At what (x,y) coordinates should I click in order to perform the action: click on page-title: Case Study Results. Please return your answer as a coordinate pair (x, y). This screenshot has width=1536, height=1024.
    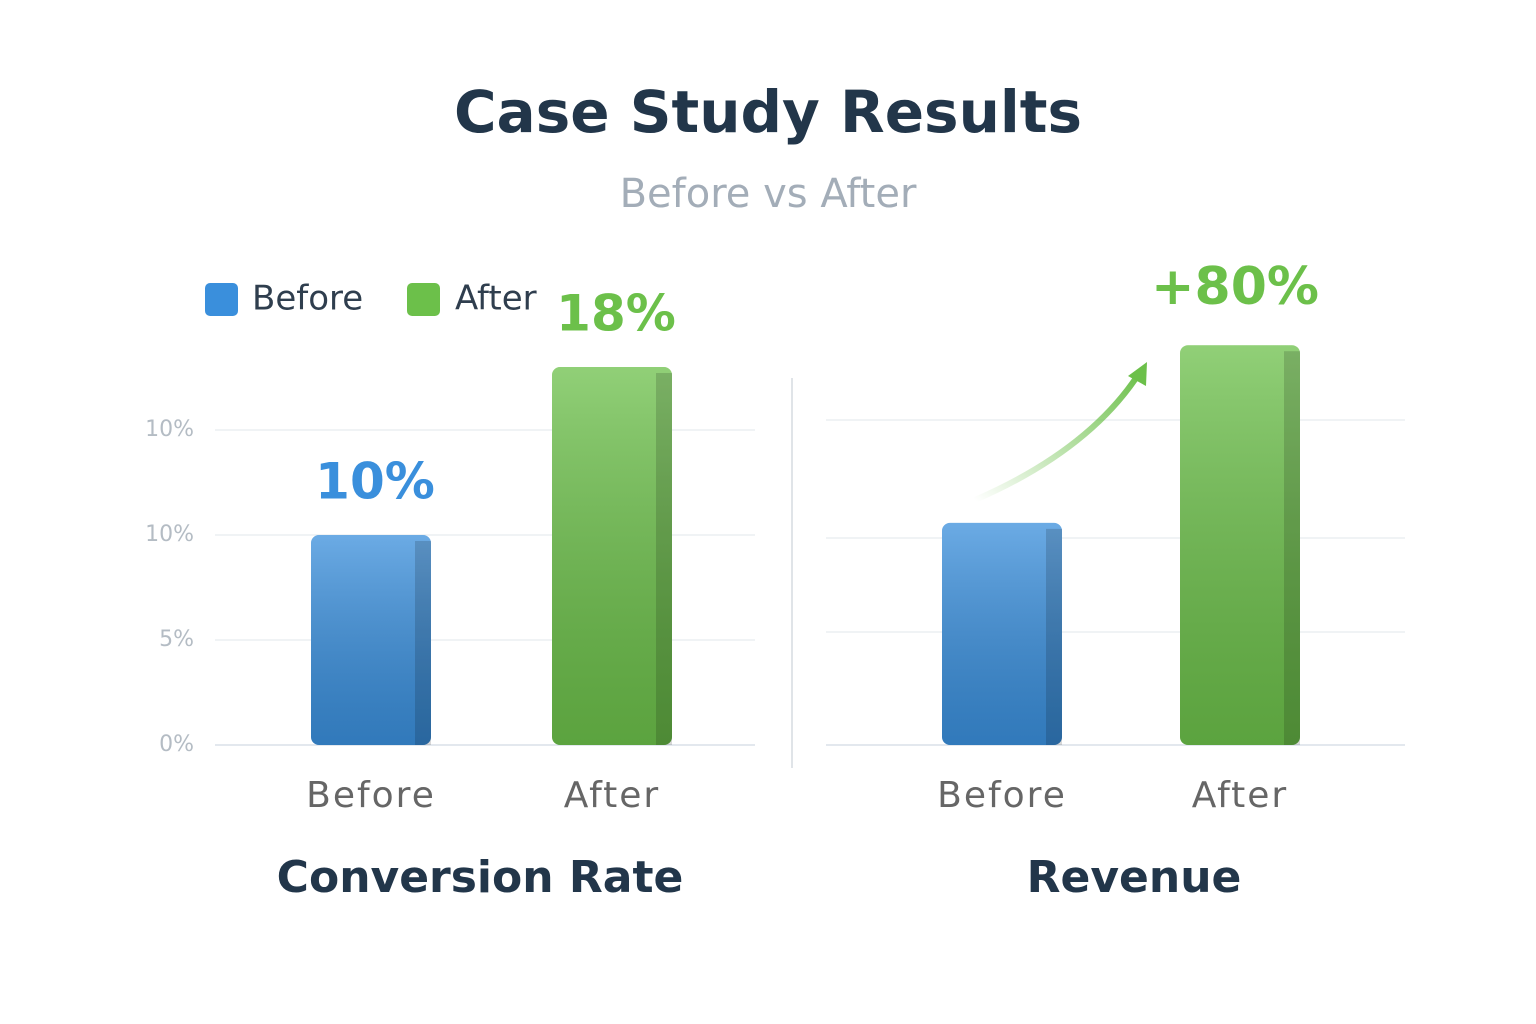
    Looking at the image, I should click on (768, 112).